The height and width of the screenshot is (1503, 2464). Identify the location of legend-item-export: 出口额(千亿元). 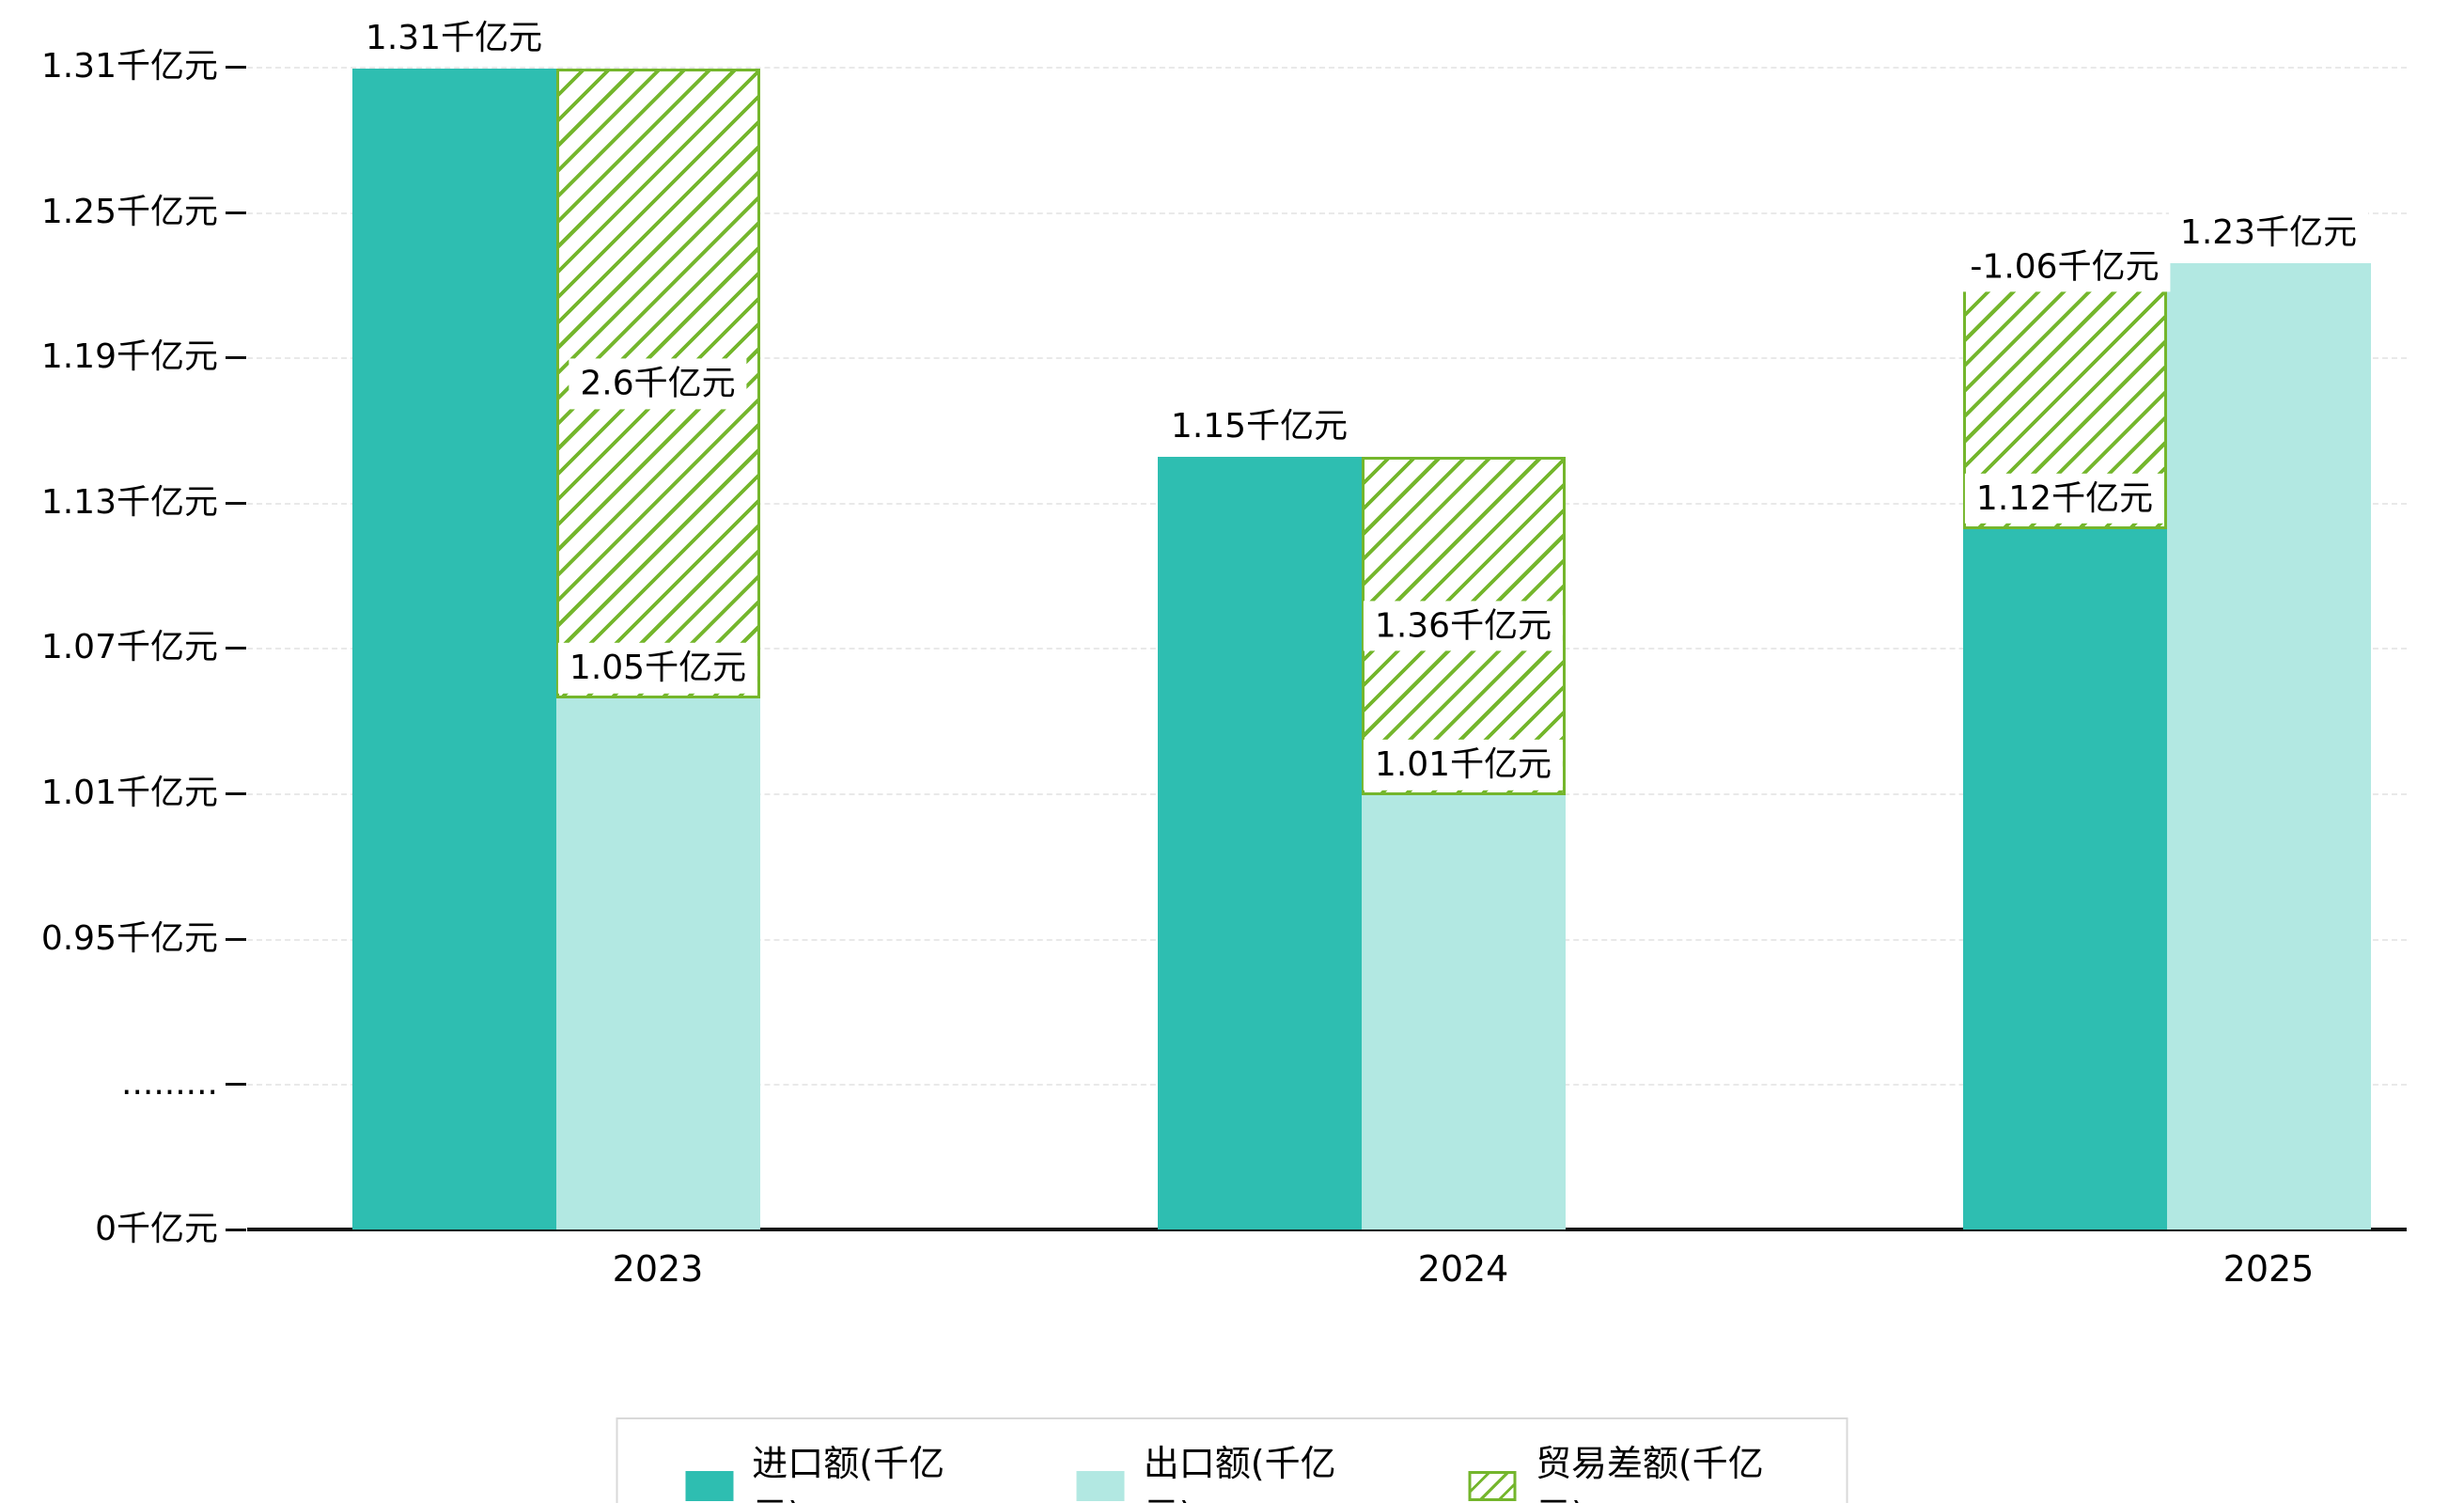
(1215, 1468).